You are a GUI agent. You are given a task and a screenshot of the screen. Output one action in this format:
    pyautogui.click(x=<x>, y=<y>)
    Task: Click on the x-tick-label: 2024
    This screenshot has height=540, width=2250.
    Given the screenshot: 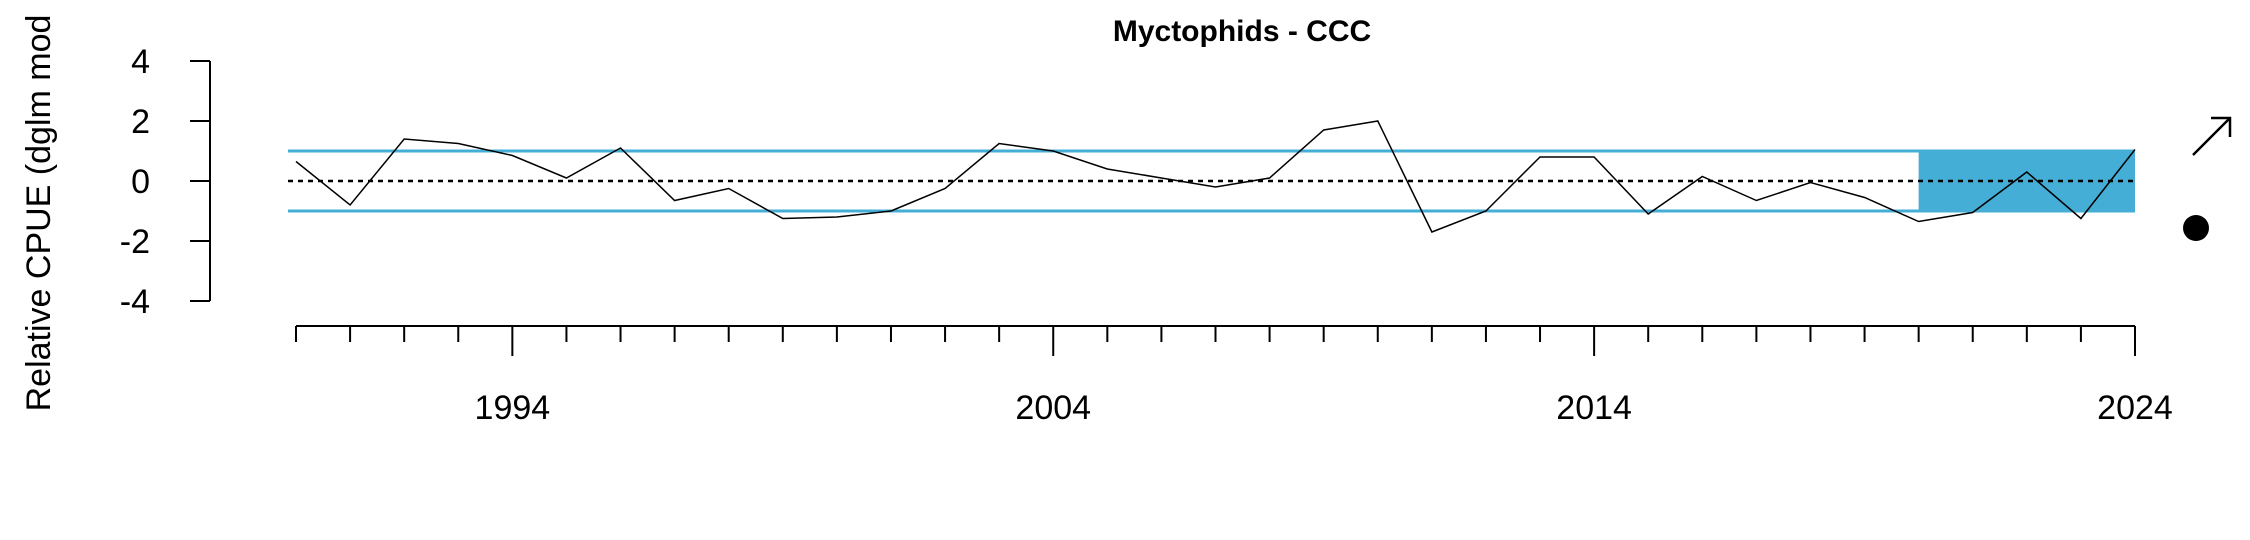 What is the action you would take?
    pyautogui.click(x=2135, y=408)
    